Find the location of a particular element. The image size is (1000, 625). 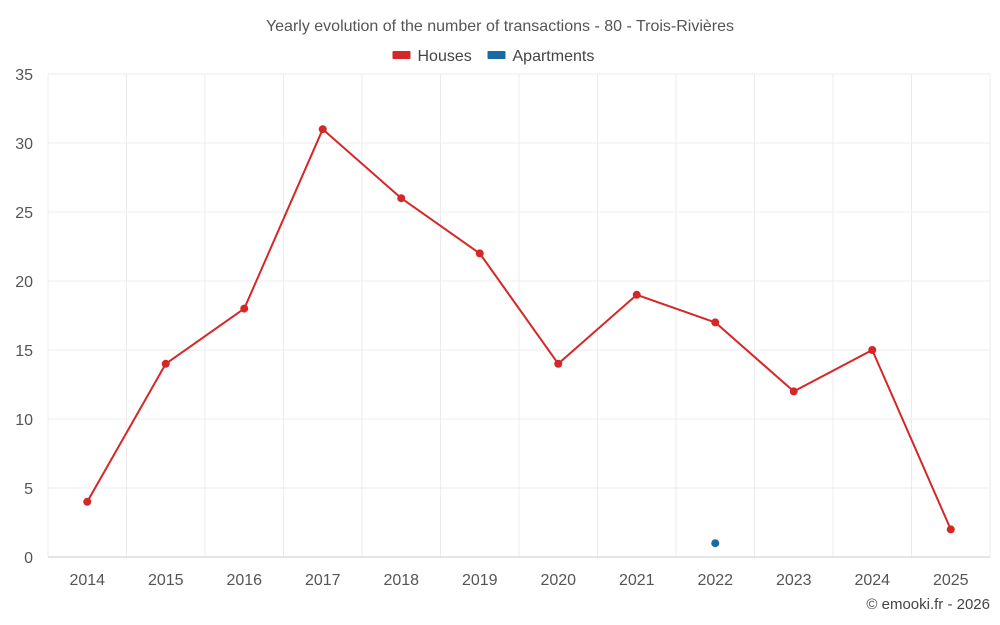

legend-swatch-houses is located at coordinates (401, 55).